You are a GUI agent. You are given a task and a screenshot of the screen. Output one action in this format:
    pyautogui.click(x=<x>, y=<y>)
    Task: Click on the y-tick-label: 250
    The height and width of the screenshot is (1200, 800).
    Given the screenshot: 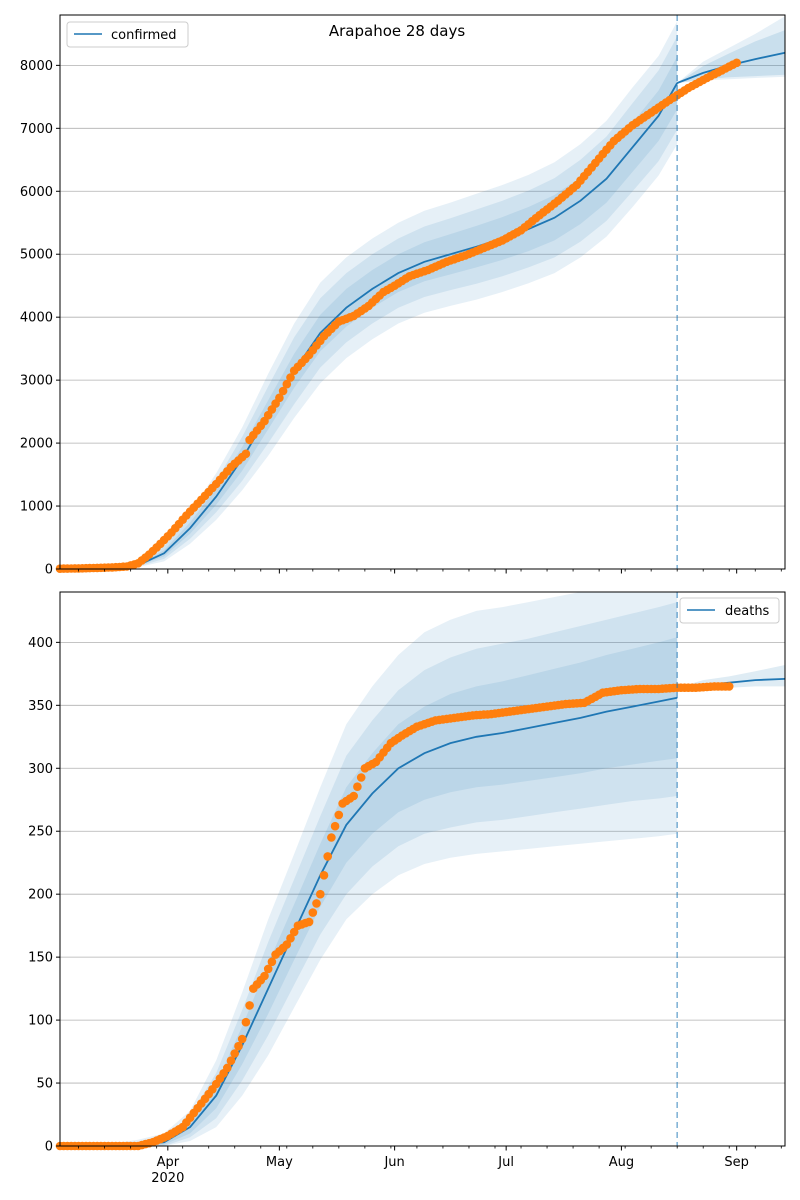 What is the action you would take?
    pyautogui.click(x=40, y=832)
    